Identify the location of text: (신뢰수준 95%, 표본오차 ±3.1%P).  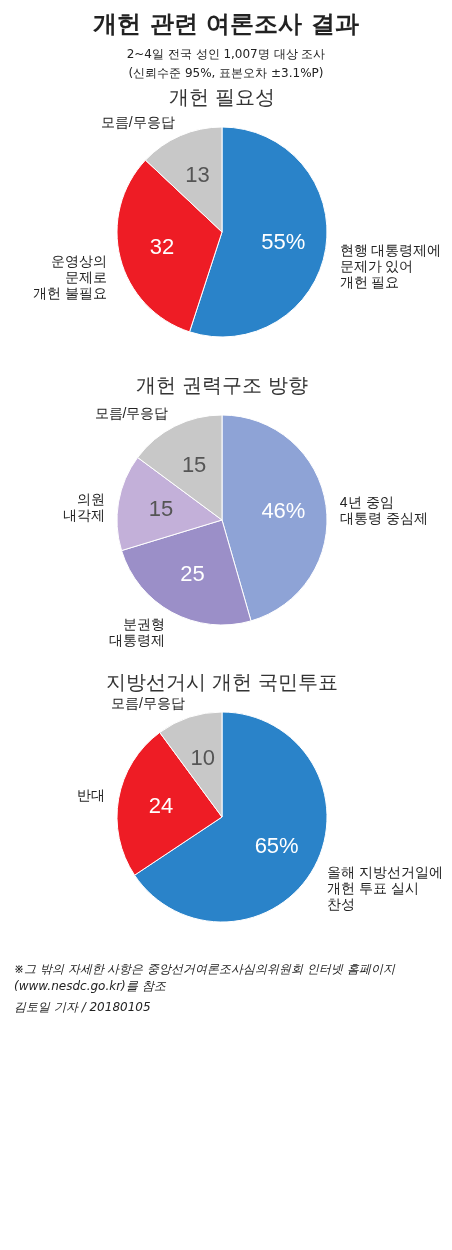
(226, 73).